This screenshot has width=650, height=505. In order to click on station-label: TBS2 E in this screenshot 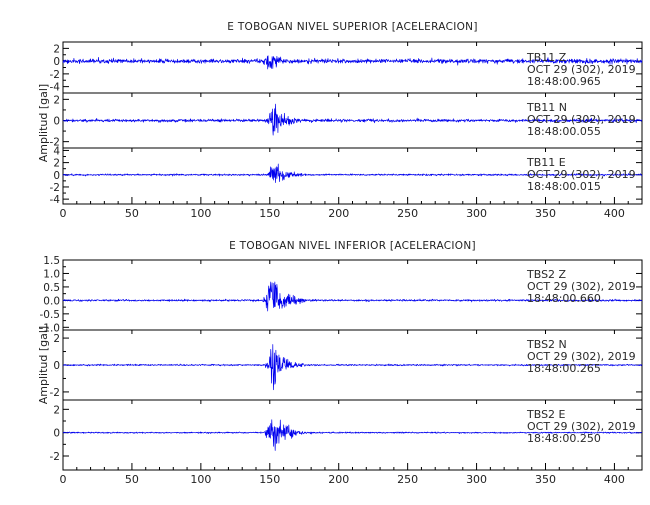, I will do `click(546, 414)`.